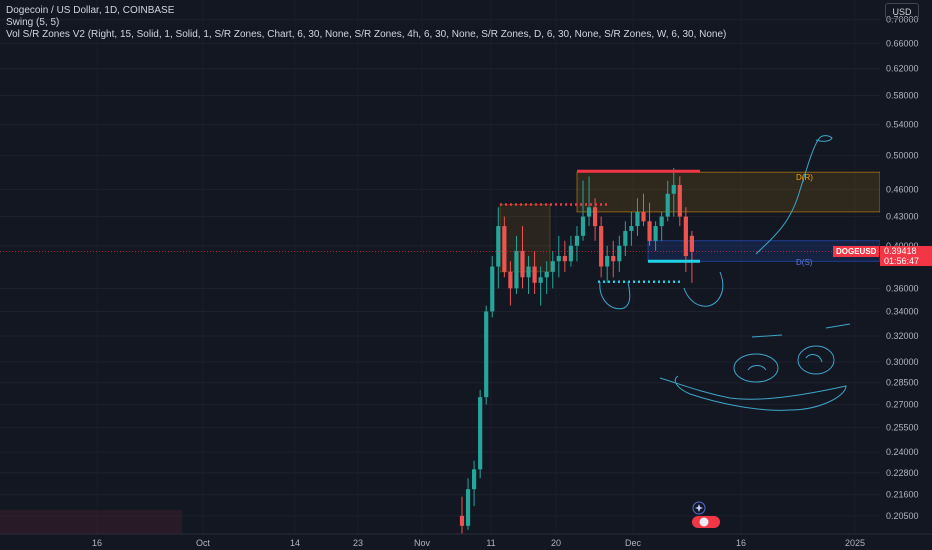 The height and width of the screenshot is (550, 932). What do you see at coordinates (633, 543) in the screenshot?
I see `time-tick-label: Dec` at bounding box center [633, 543].